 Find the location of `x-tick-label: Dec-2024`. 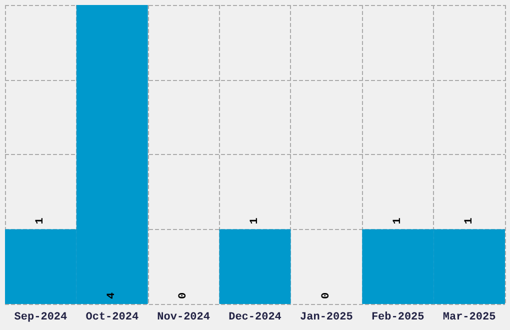

x-tick-label: Dec-2024 is located at coordinates (255, 318).